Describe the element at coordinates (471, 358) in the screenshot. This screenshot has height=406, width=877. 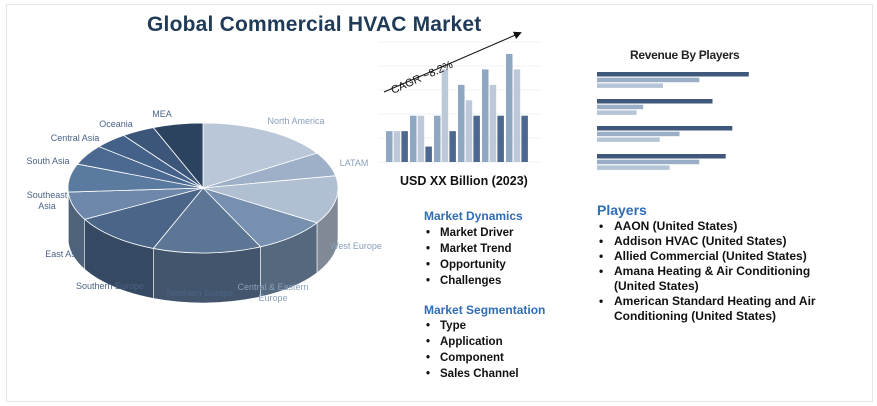
I see `list-item: Component` at that location.